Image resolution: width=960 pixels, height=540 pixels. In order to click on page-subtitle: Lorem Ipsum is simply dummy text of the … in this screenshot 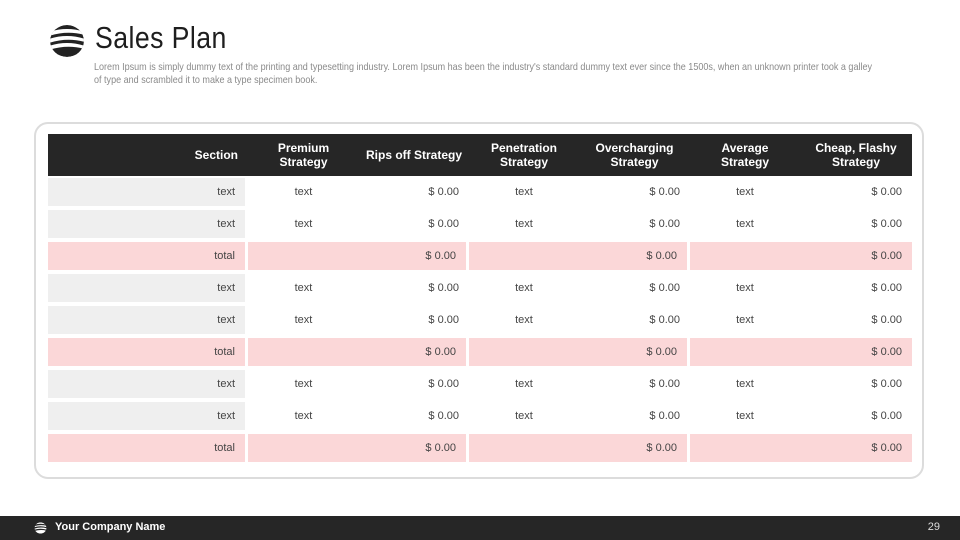, I will do `click(483, 73)`.